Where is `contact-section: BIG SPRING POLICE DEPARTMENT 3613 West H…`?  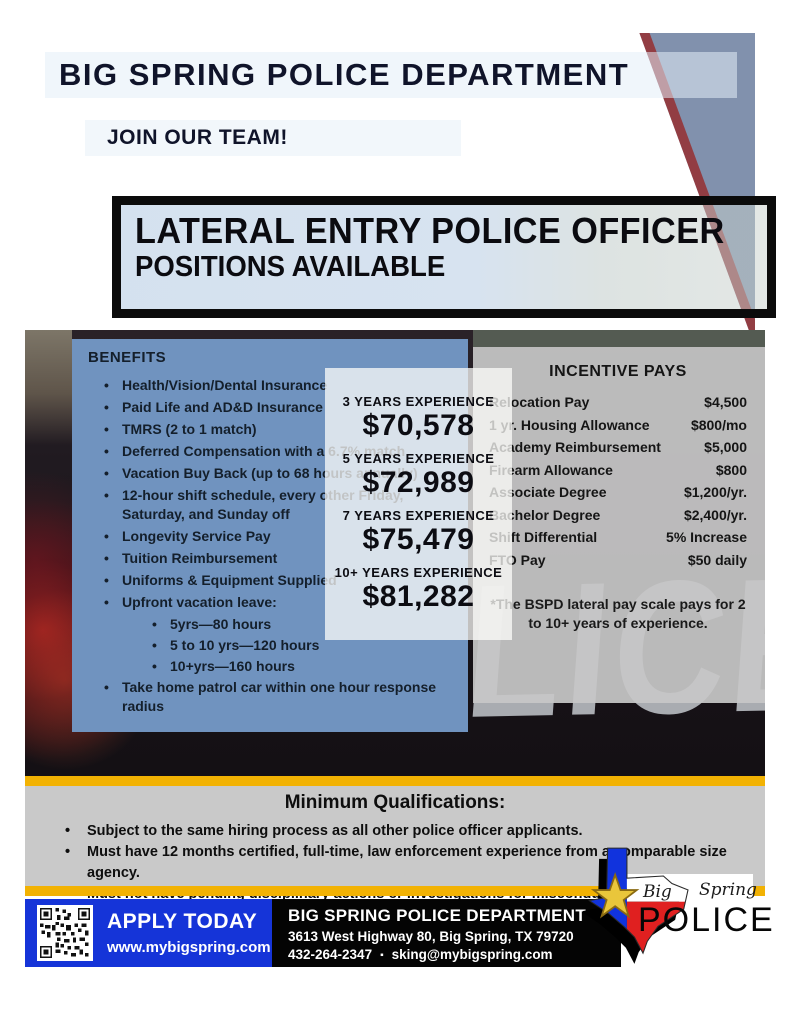 contact-section: BIG SPRING POLICE DEPARTMENT 3613 West H… is located at coordinates (446, 933).